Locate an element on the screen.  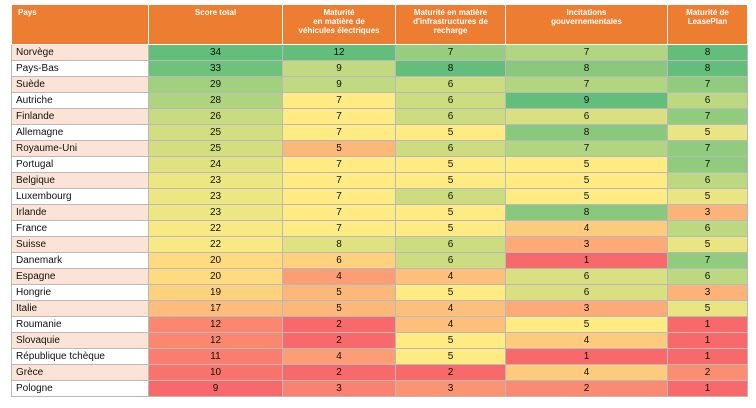
cell-incitations: 3 is located at coordinates (586, 308).